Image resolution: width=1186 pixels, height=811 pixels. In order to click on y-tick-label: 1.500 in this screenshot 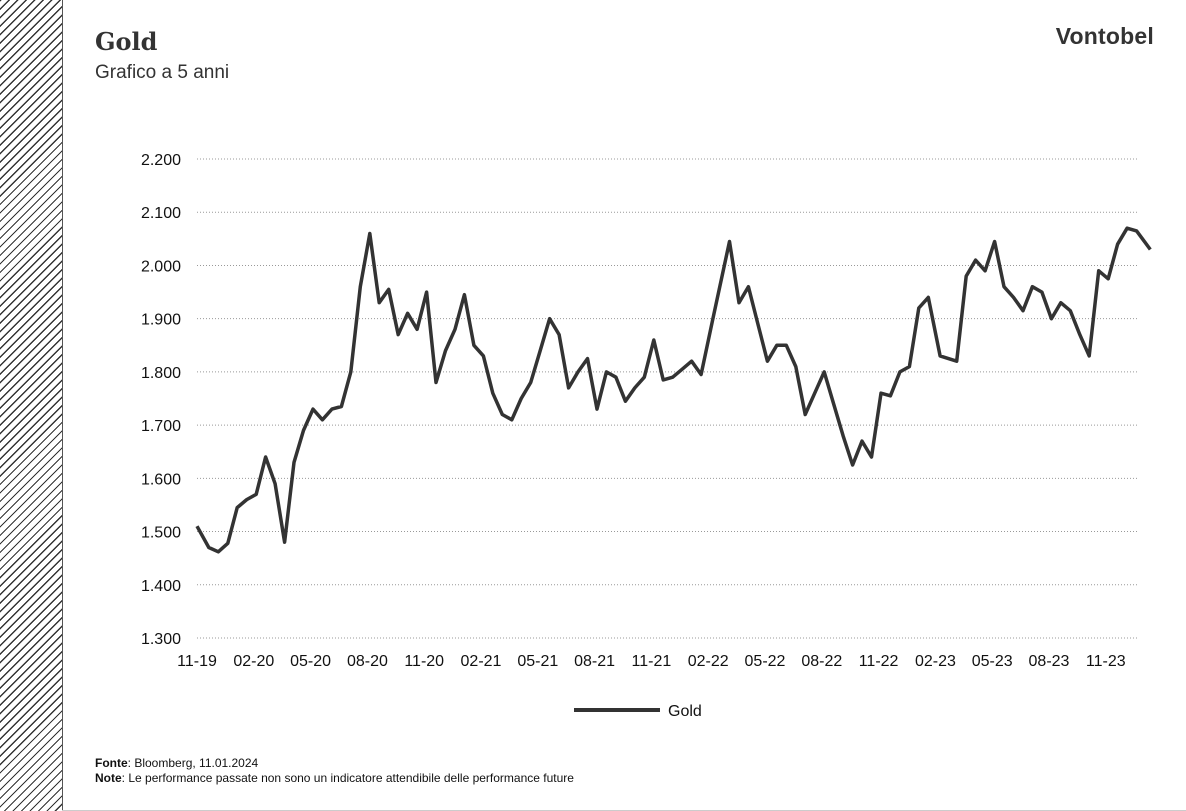, I will do `click(161, 533)`.